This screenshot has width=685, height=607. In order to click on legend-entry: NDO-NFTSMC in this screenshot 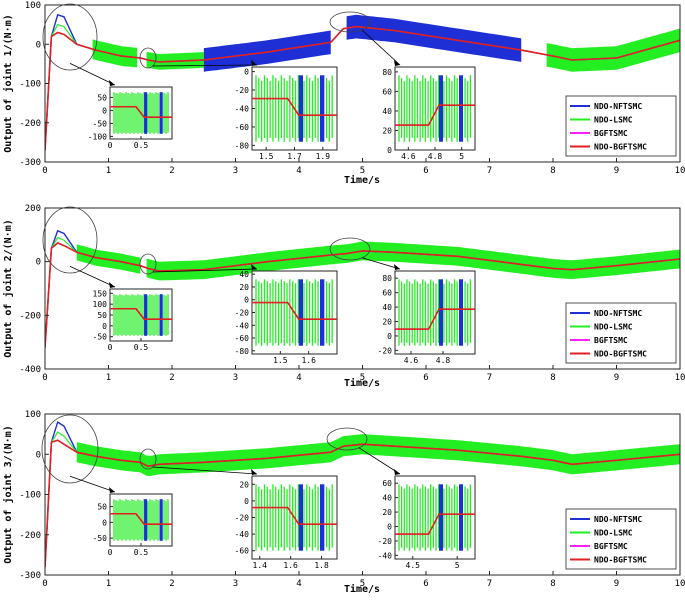, I will do `click(618, 519)`.